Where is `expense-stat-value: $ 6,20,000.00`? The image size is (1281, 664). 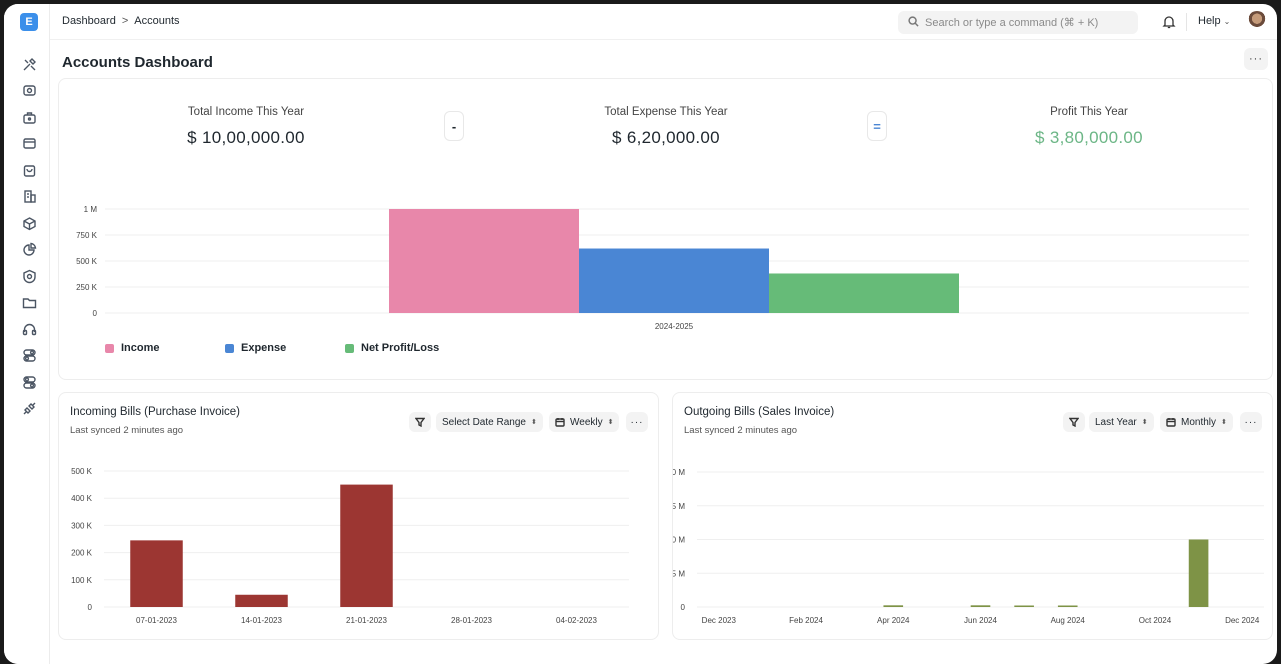 expense-stat-value: $ 6,20,000.00 is located at coordinates (666, 137).